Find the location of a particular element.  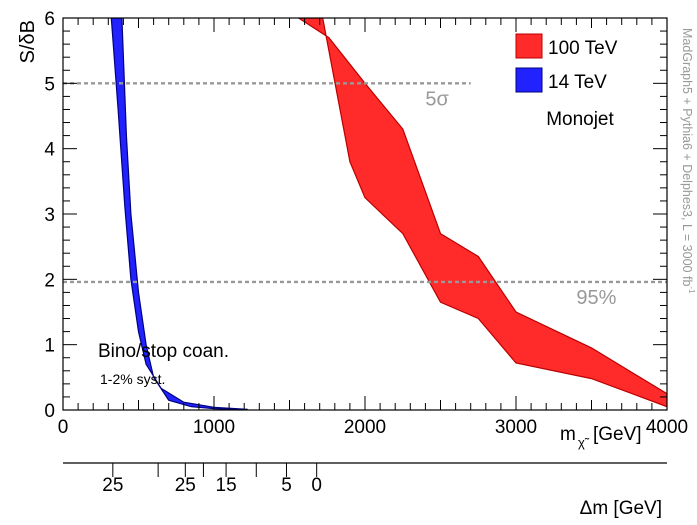

x-axis-title-unit: [GeV] is located at coordinates (617, 434).